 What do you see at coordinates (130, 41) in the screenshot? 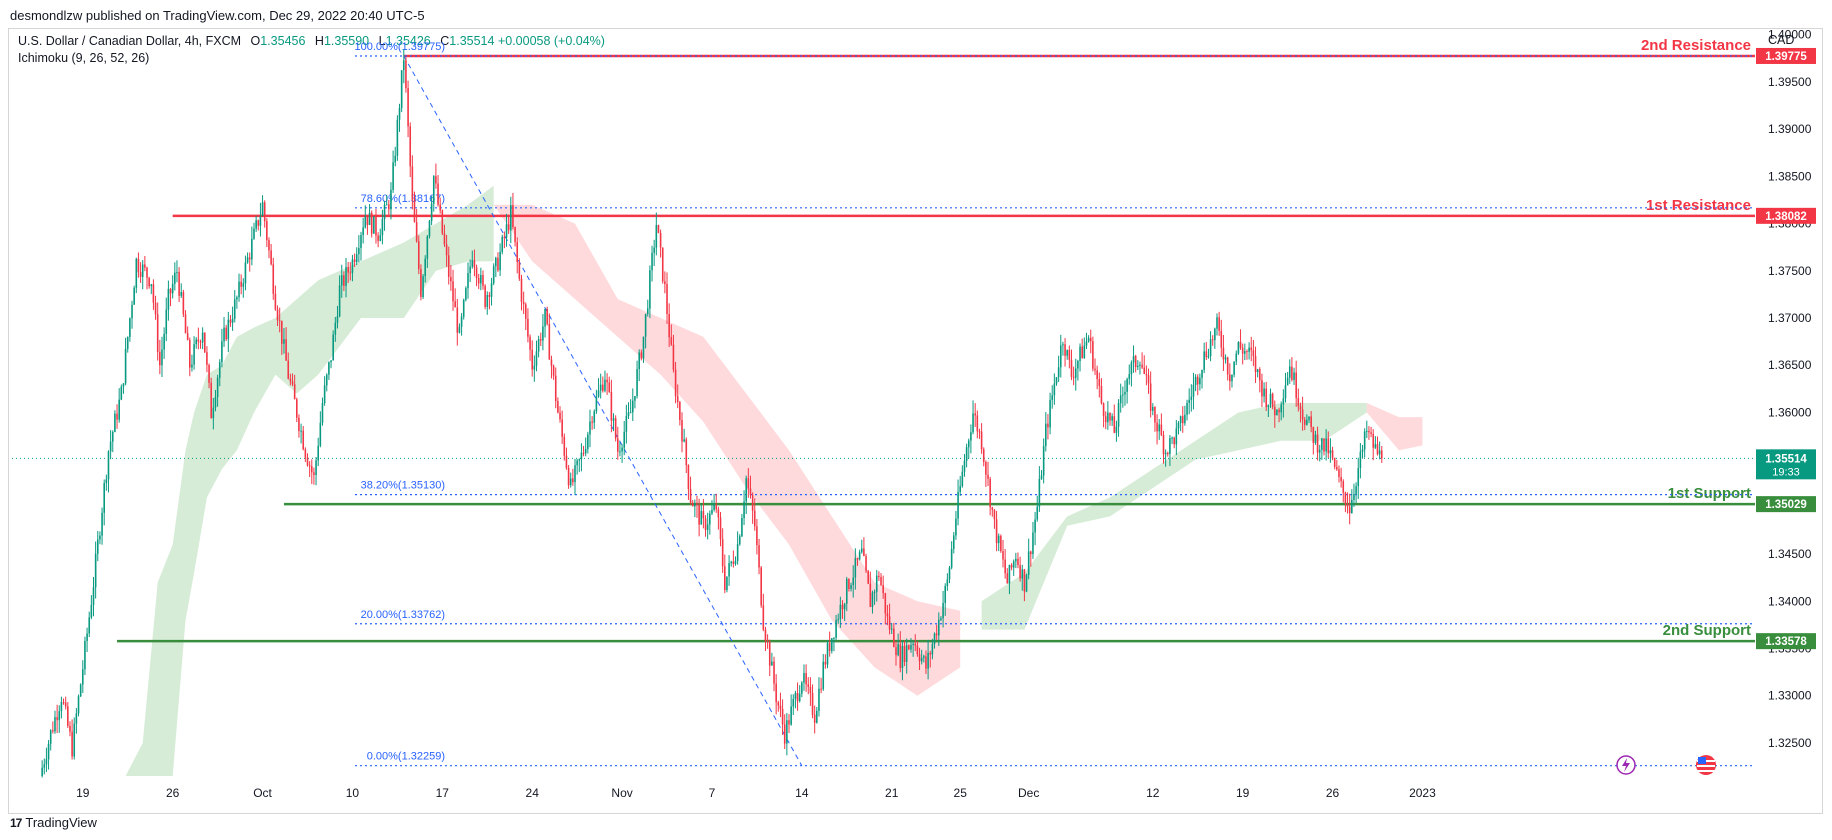
I see `symbol-name: U.S. Dollar / Canadian Dollar, 4h, FXCM` at bounding box center [130, 41].